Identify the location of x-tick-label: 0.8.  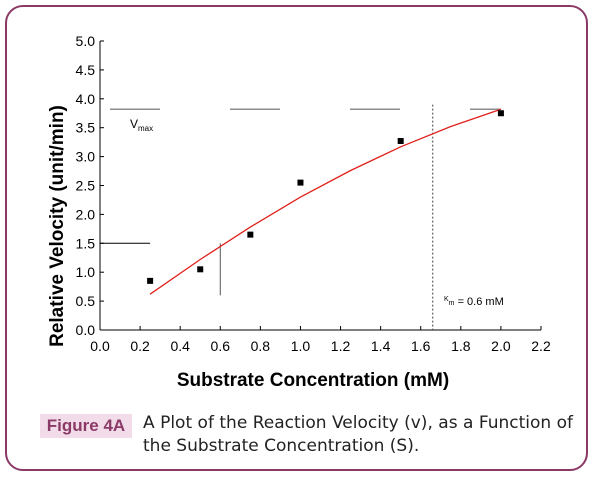
(261, 346).